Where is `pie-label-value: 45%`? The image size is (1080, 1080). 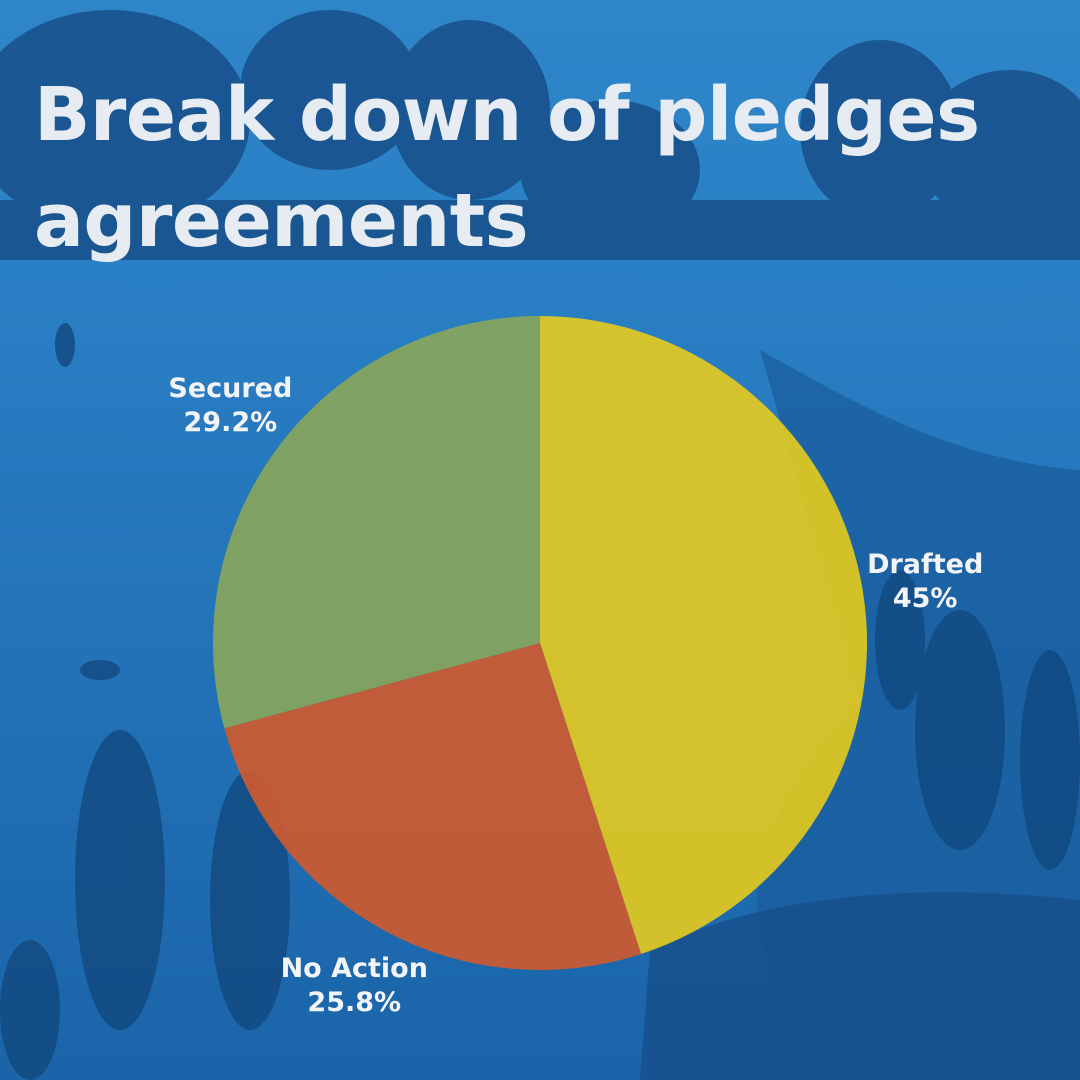
pie-label-value: 45% is located at coordinates (925, 598).